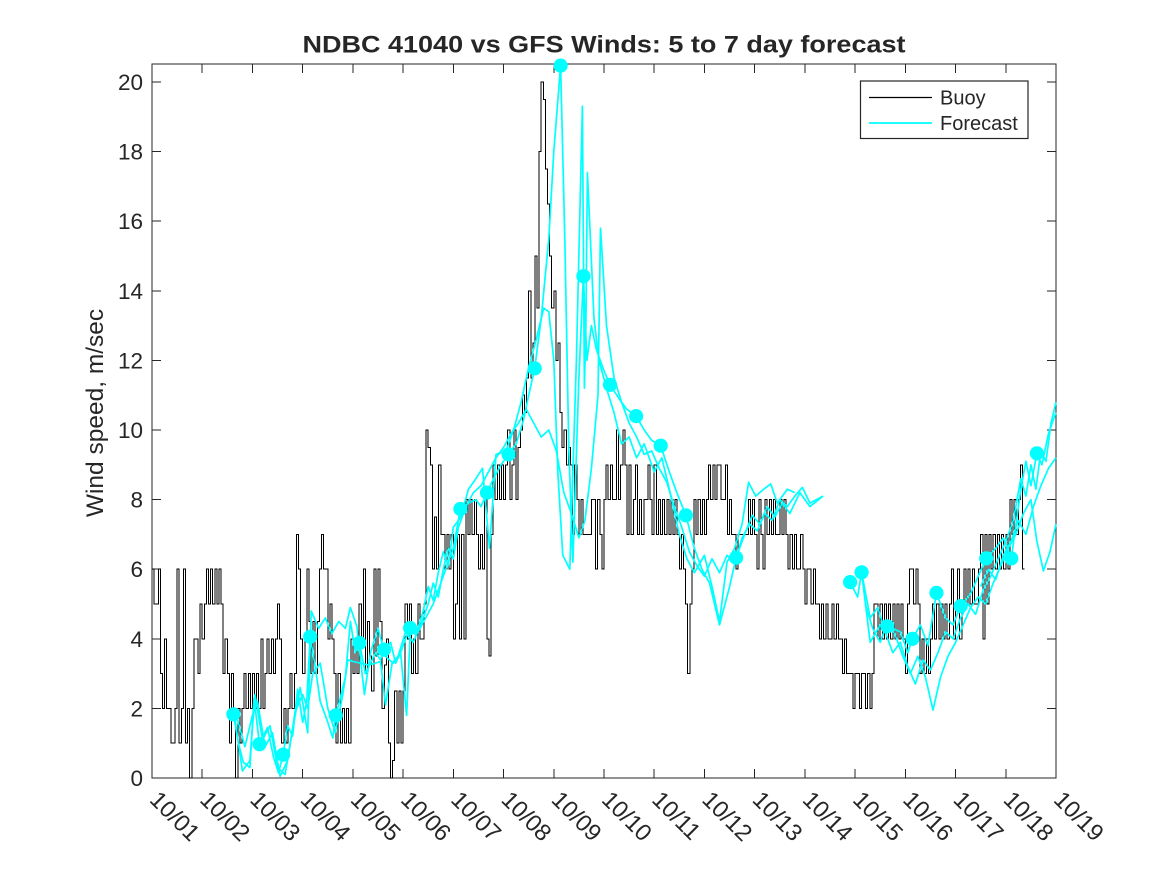 This screenshot has height=875, width=1167. What do you see at coordinates (136, 708) in the screenshot?
I see `svg-text: 2` at bounding box center [136, 708].